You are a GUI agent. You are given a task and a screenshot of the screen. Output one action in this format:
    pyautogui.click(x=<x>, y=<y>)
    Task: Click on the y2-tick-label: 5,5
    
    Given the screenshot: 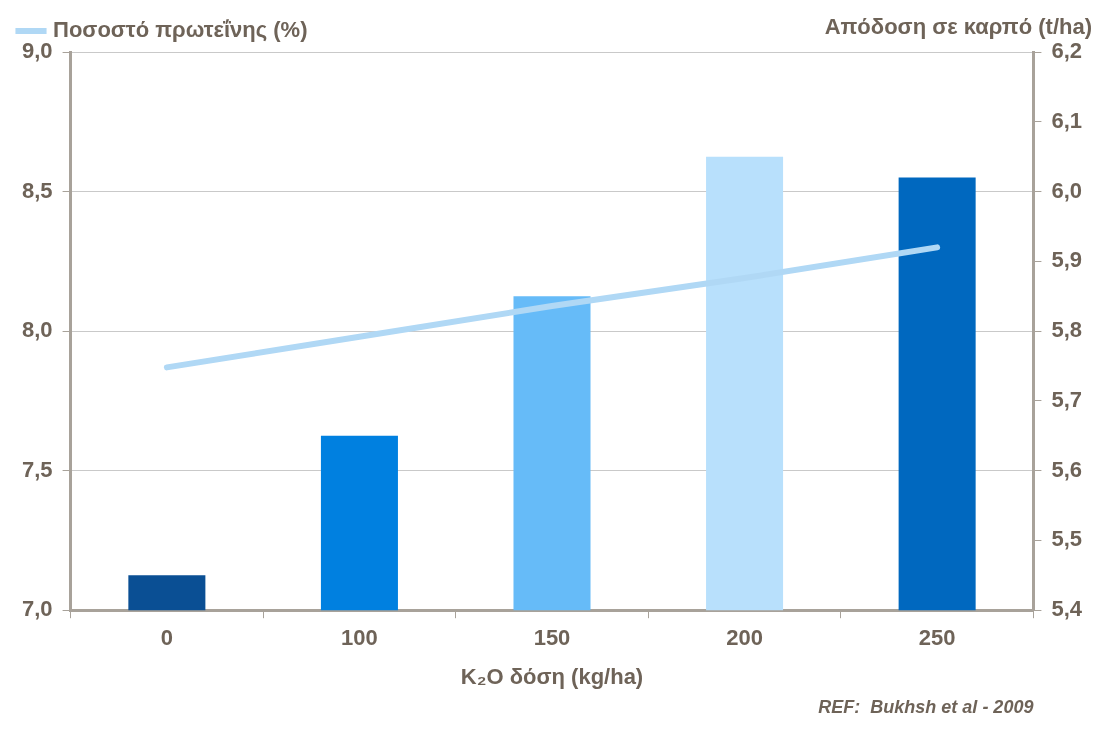 What is the action you would take?
    pyautogui.click(x=1067, y=539)
    